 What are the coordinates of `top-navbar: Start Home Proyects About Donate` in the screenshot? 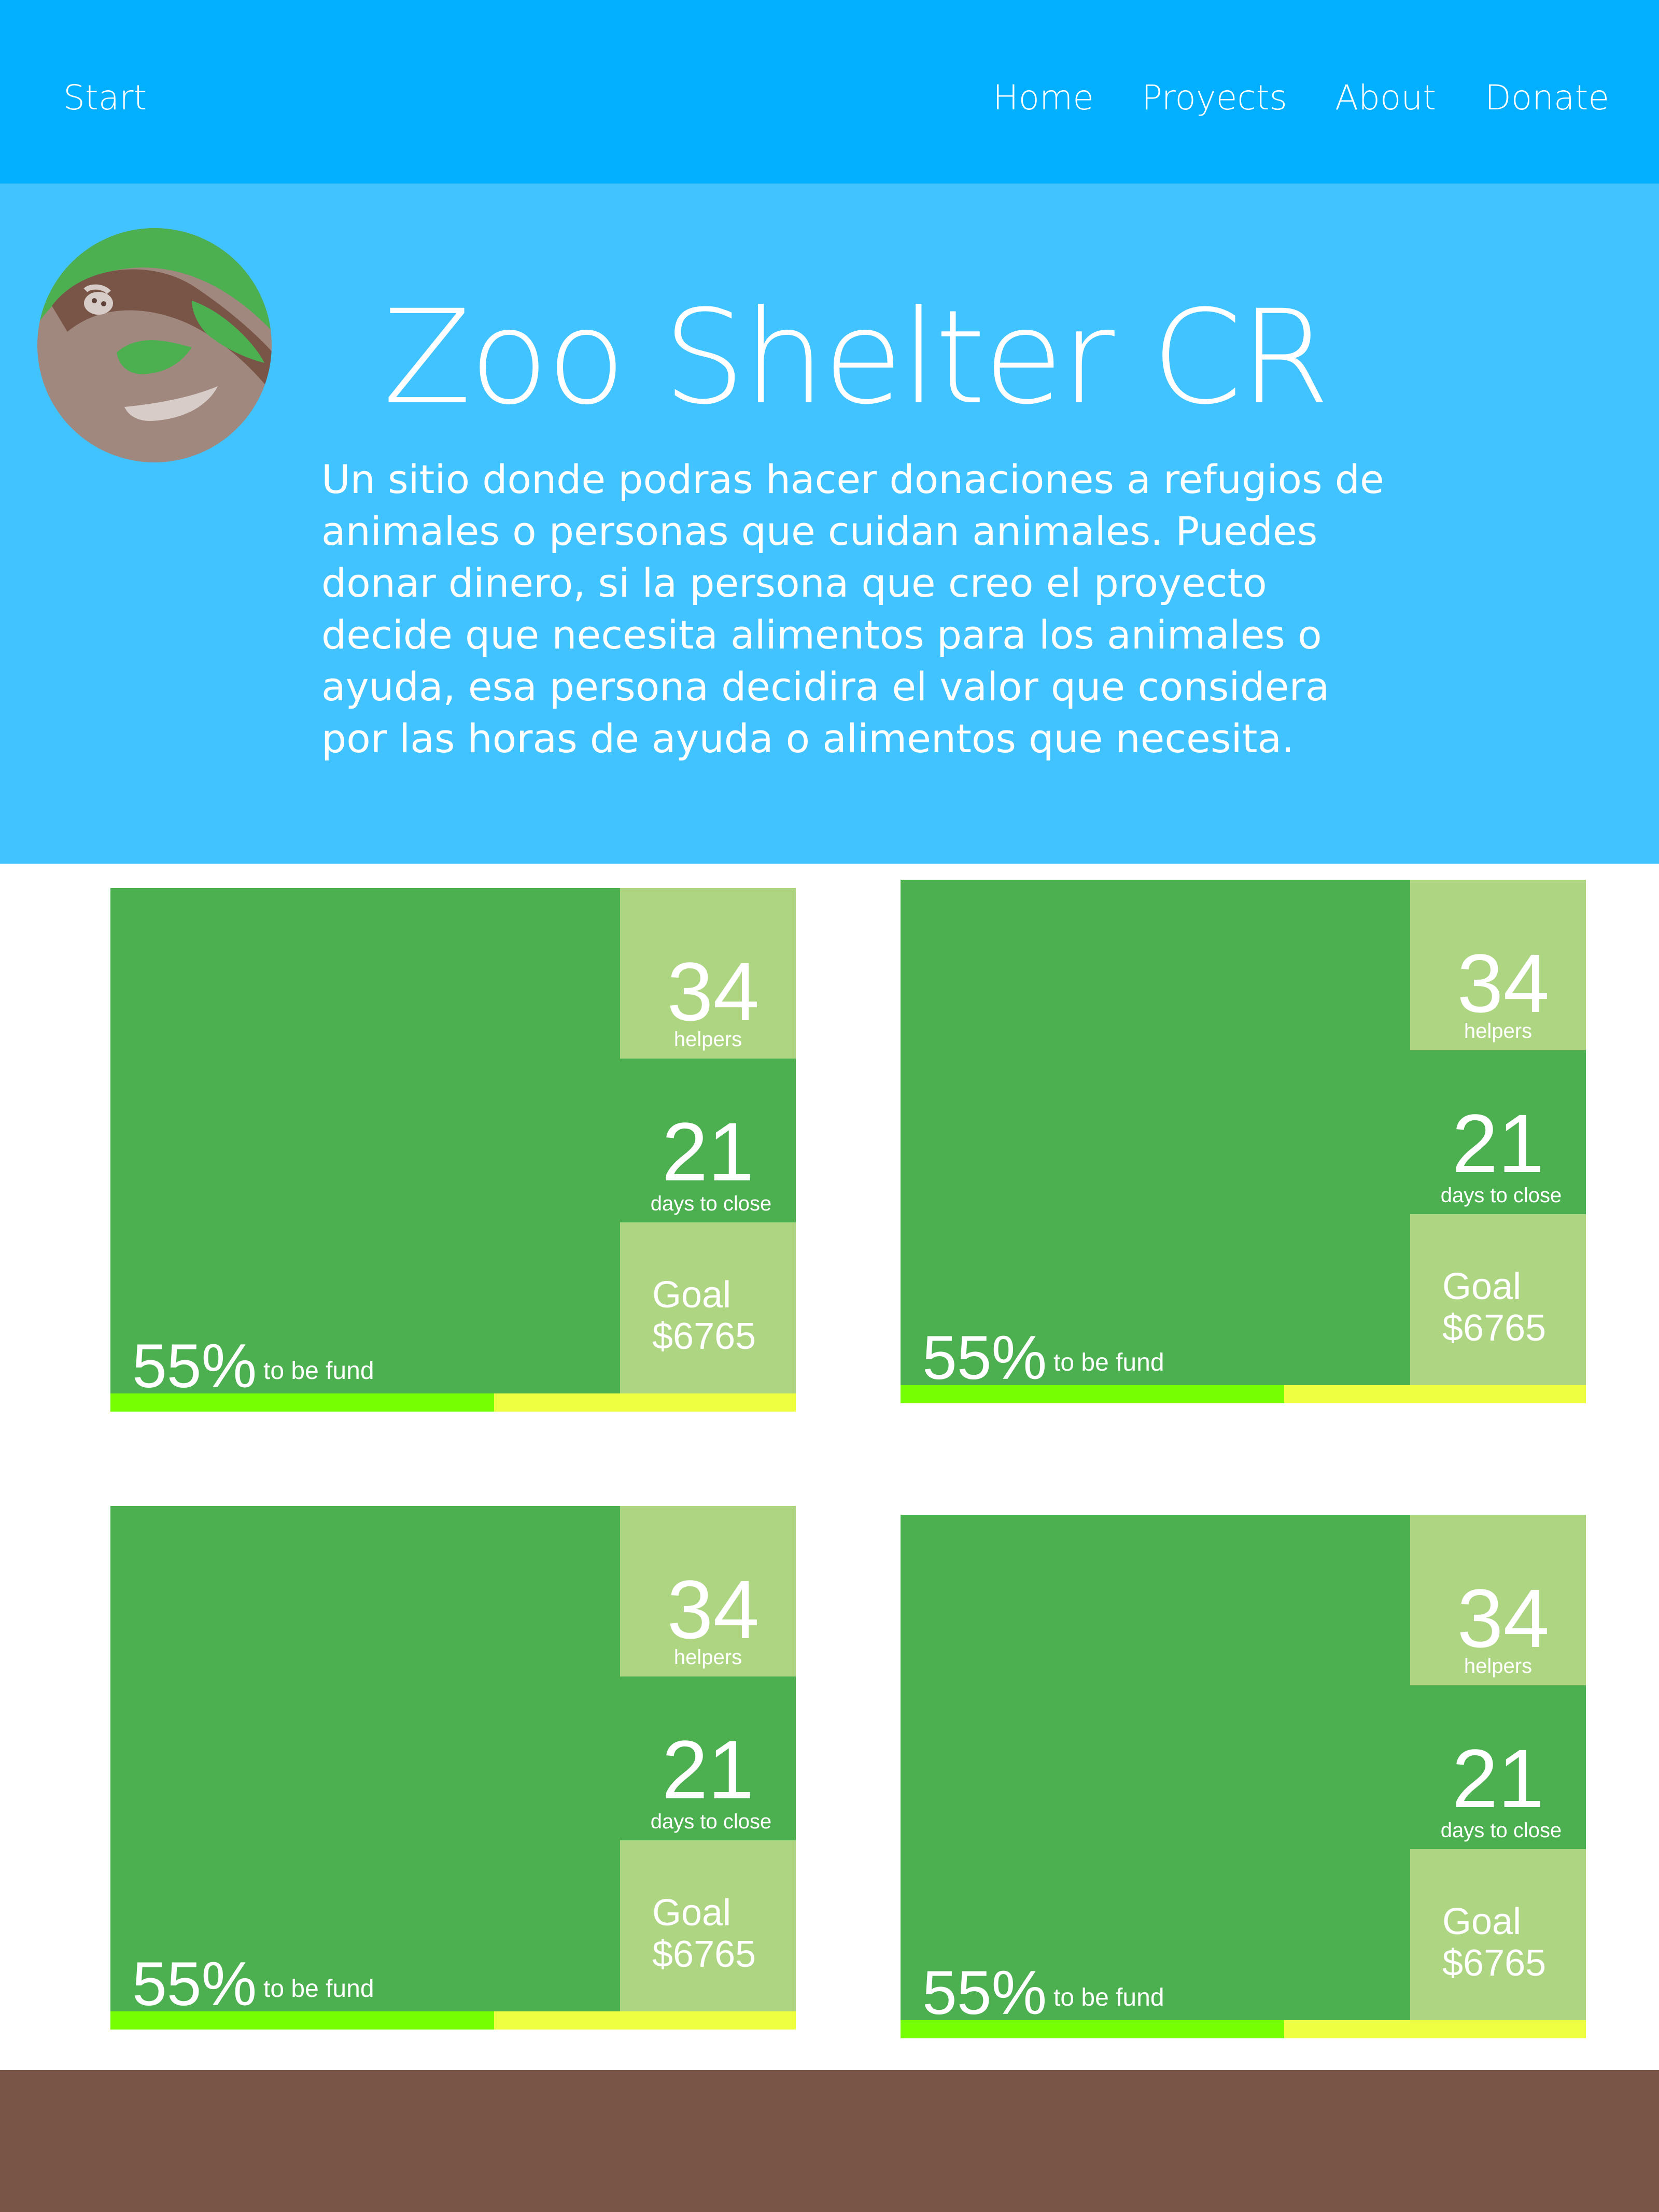 It's located at (829, 92).